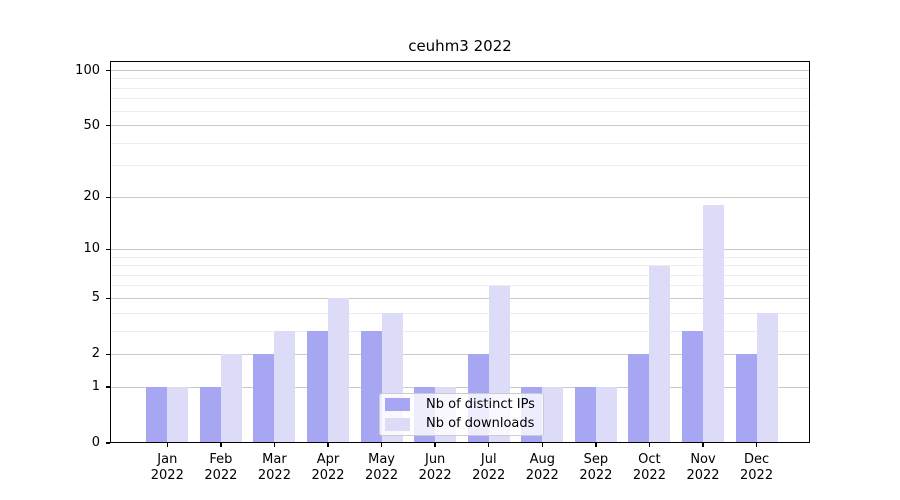 The image size is (900, 500). What do you see at coordinates (542, 467) in the screenshot?
I see `x-tick-label: Aug 2022` at bounding box center [542, 467].